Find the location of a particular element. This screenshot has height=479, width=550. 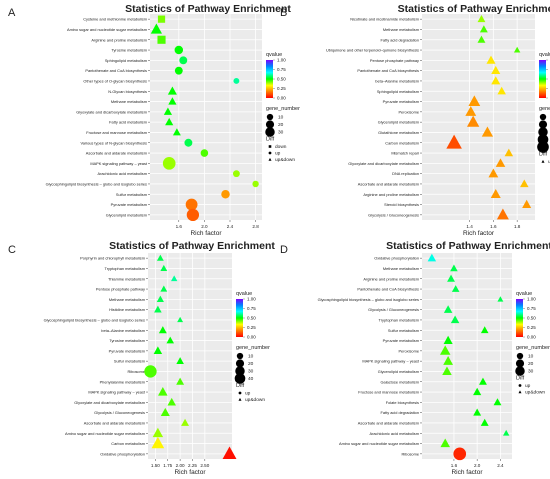

category-label: Tyrosine metabolism is located at coordinates (129, 50).